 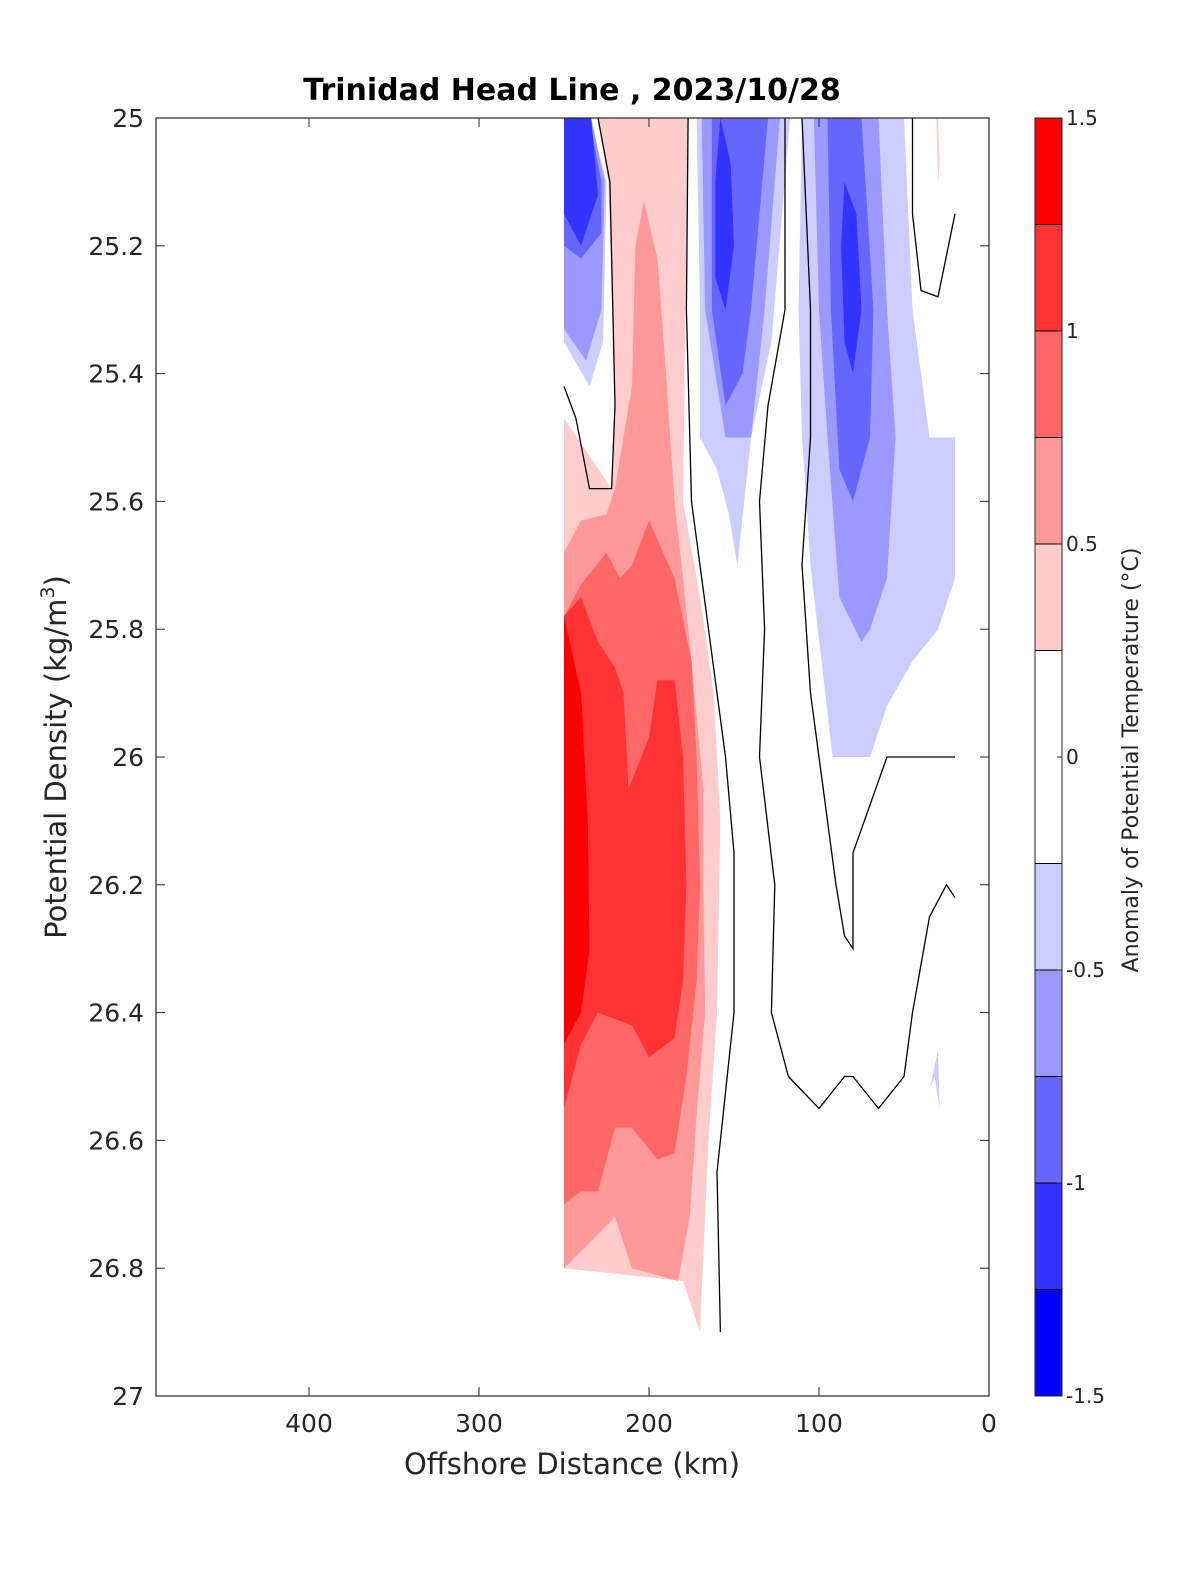 I want to click on y-tick-label-3: 25.6, so click(x=116, y=501).